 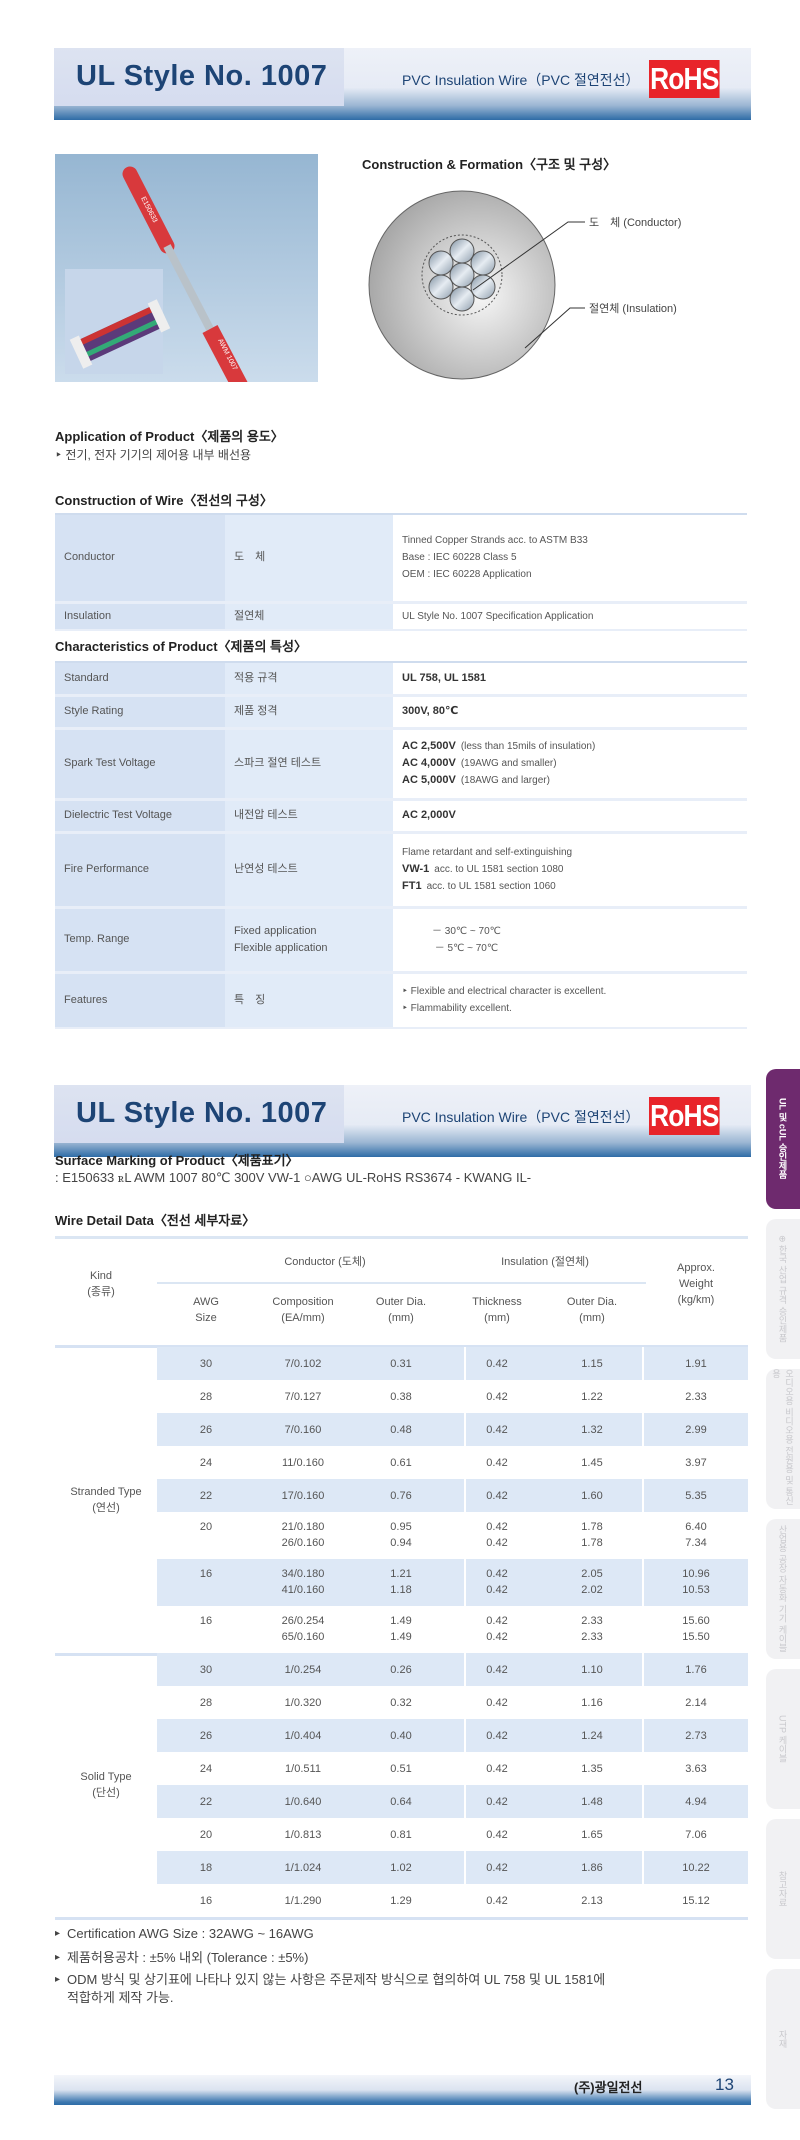 I want to click on awg-size: 30, so click(x=206, y=1364).